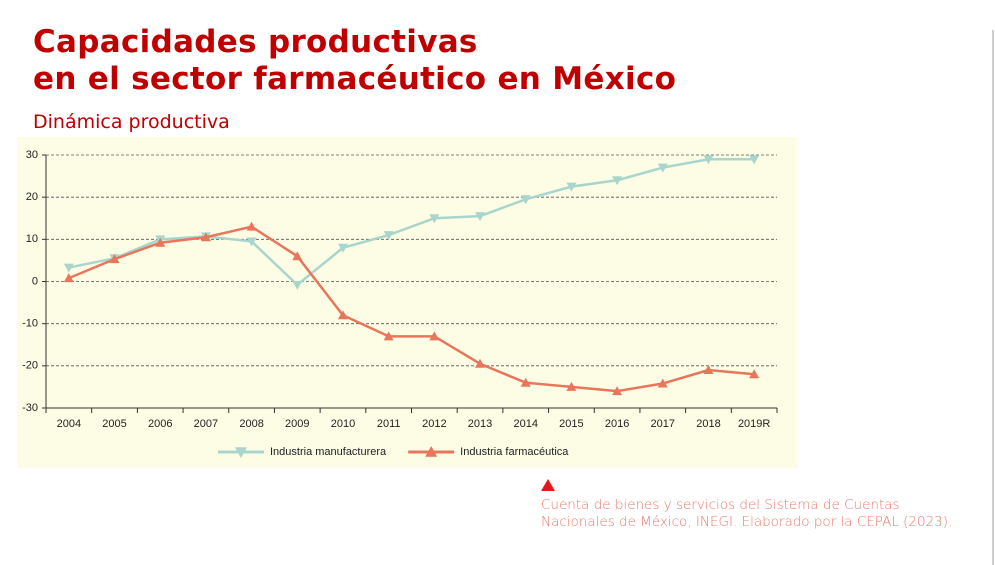 Image resolution: width=995 pixels, height=565 pixels. What do you see at coordinates (514, 452) in the screenshot?
I see `legend-label: Industria farmacéutica` at bounding box center [514, 452].